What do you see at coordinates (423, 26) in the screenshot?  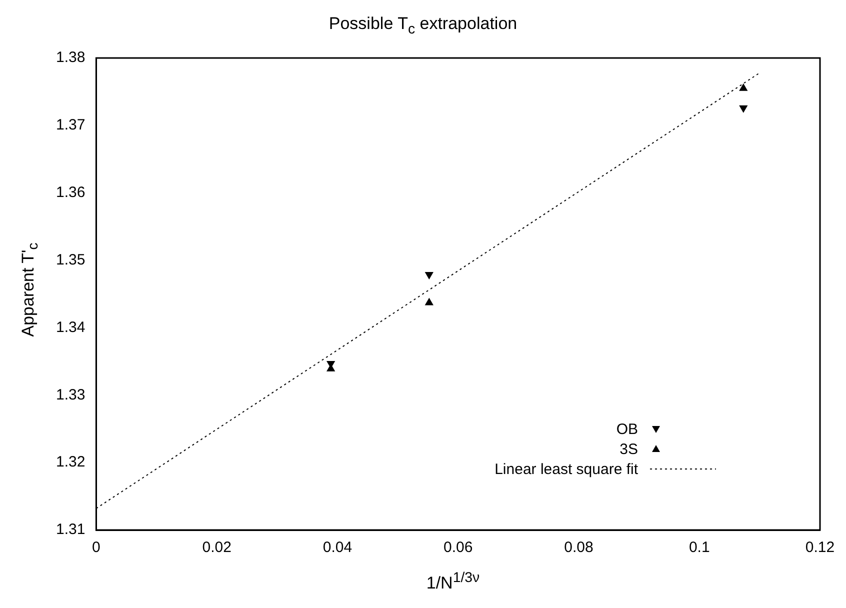 I see `chart-title: Possible T$_{c}$ extrapolation` at bounding box center [423, 26].